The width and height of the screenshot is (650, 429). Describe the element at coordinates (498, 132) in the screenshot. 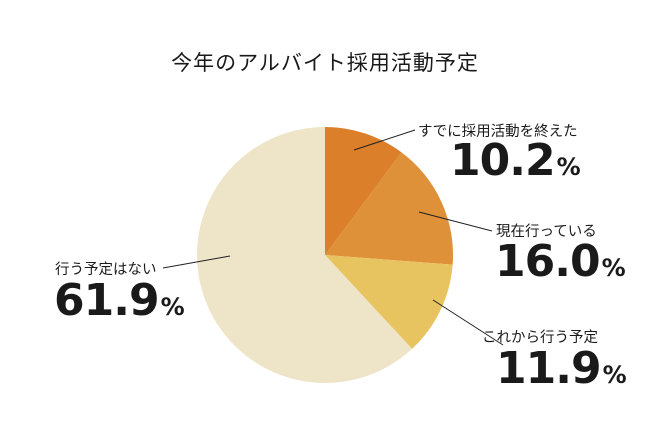

I see `slice-label-finished: すでに採用活動を終えた` at that location.